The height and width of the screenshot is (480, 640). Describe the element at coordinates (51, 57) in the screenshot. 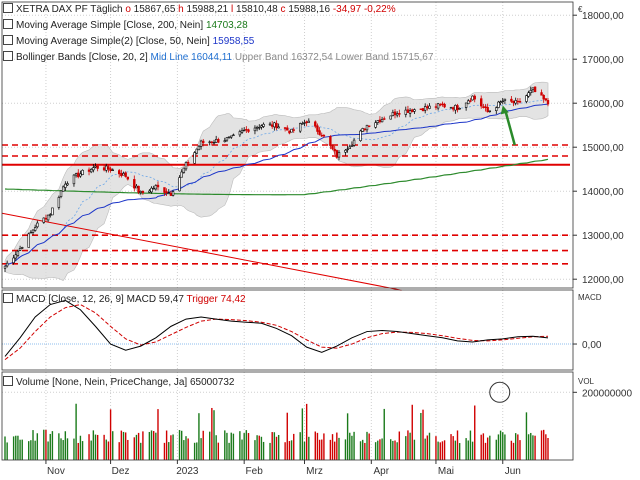

I see `bb-label: Bollinger Bands` at that location.